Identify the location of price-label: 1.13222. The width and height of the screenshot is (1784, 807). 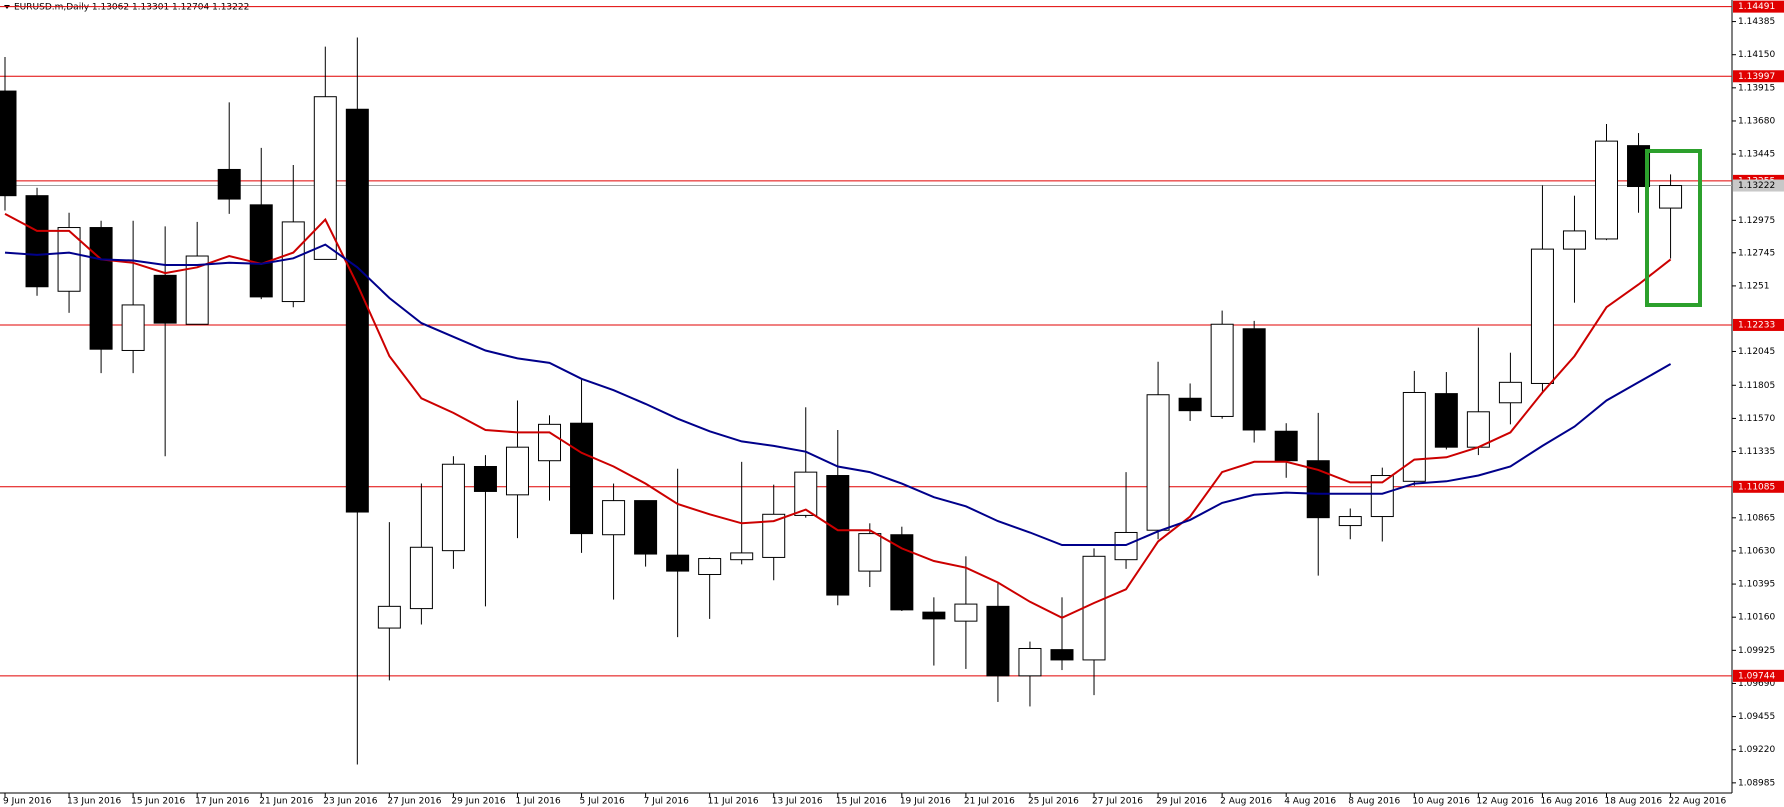
(1756, 186).